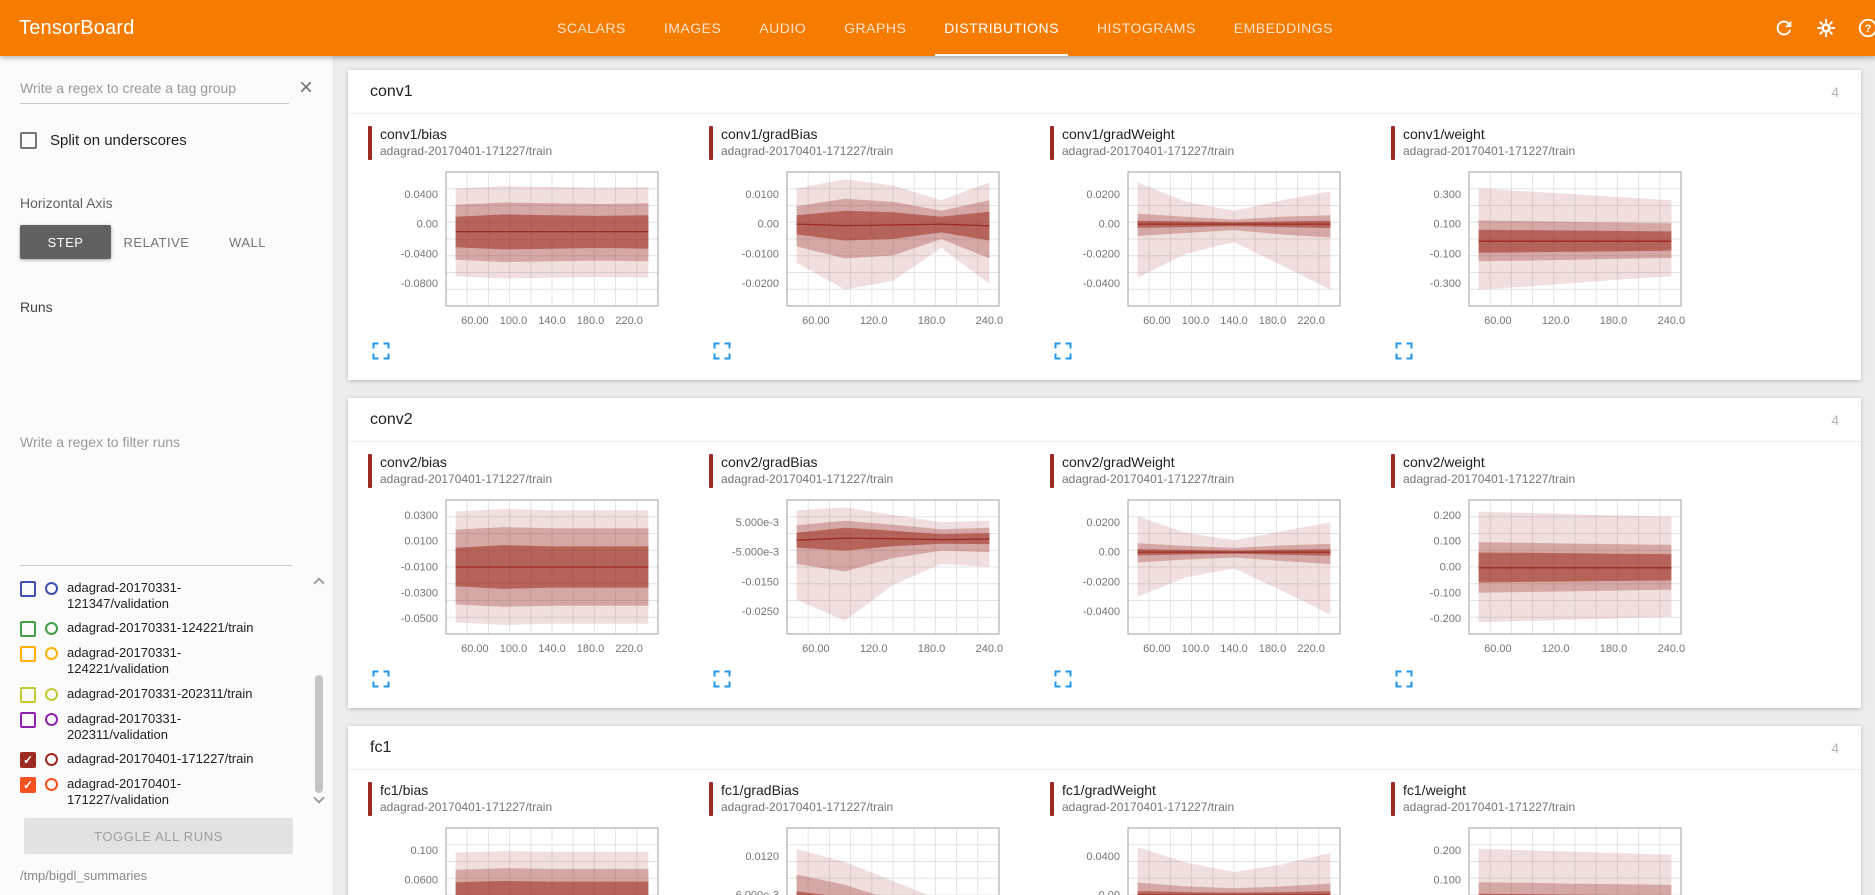  What do you see at coordinates (319, 798) in the screenshot?
I see `scroll-down-icon` at bounding box center [319, 798].